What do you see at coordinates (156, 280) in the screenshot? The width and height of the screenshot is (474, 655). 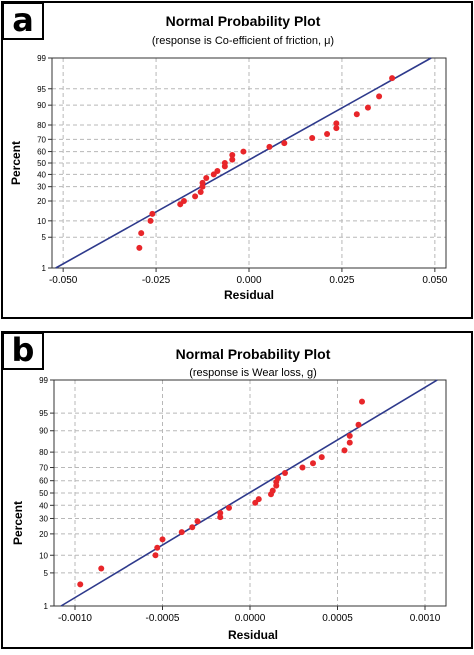 I see `x-tick-label: -0.025` at bounding box center [156, 280].